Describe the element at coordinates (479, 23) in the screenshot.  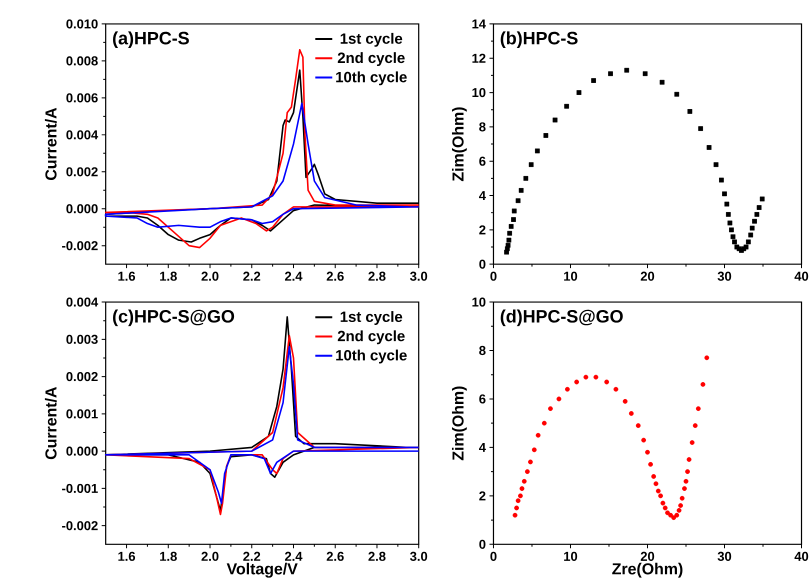
I see `y-tick-label: 14` at that location.